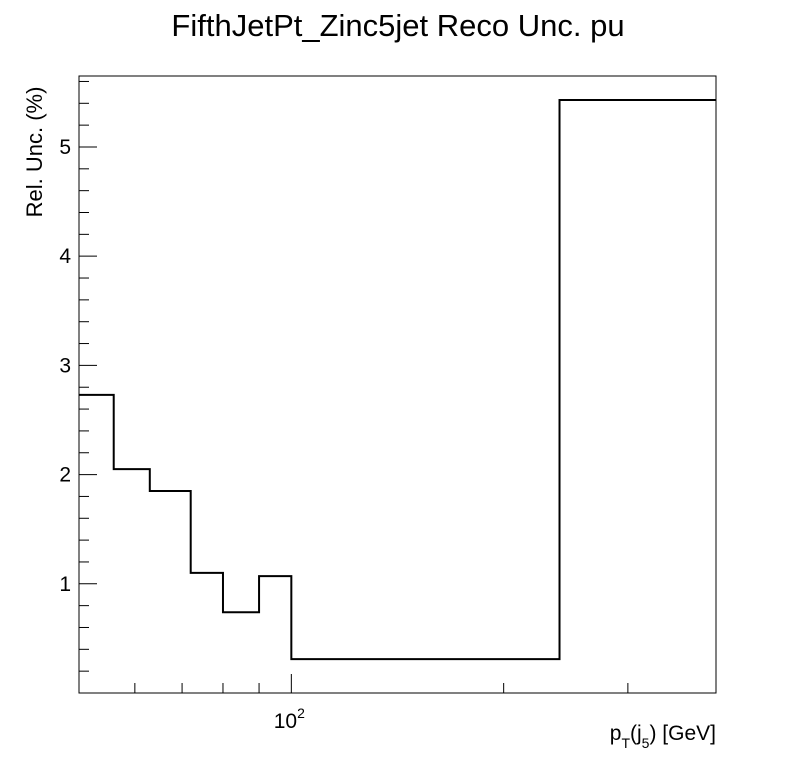 Image resolution: width=796 pixels, height=772 pixels. What do you see at coordinates (636, 733) in the screenshot?
I see `x-axis-label-j: (j` at bounding box center [636, 733].